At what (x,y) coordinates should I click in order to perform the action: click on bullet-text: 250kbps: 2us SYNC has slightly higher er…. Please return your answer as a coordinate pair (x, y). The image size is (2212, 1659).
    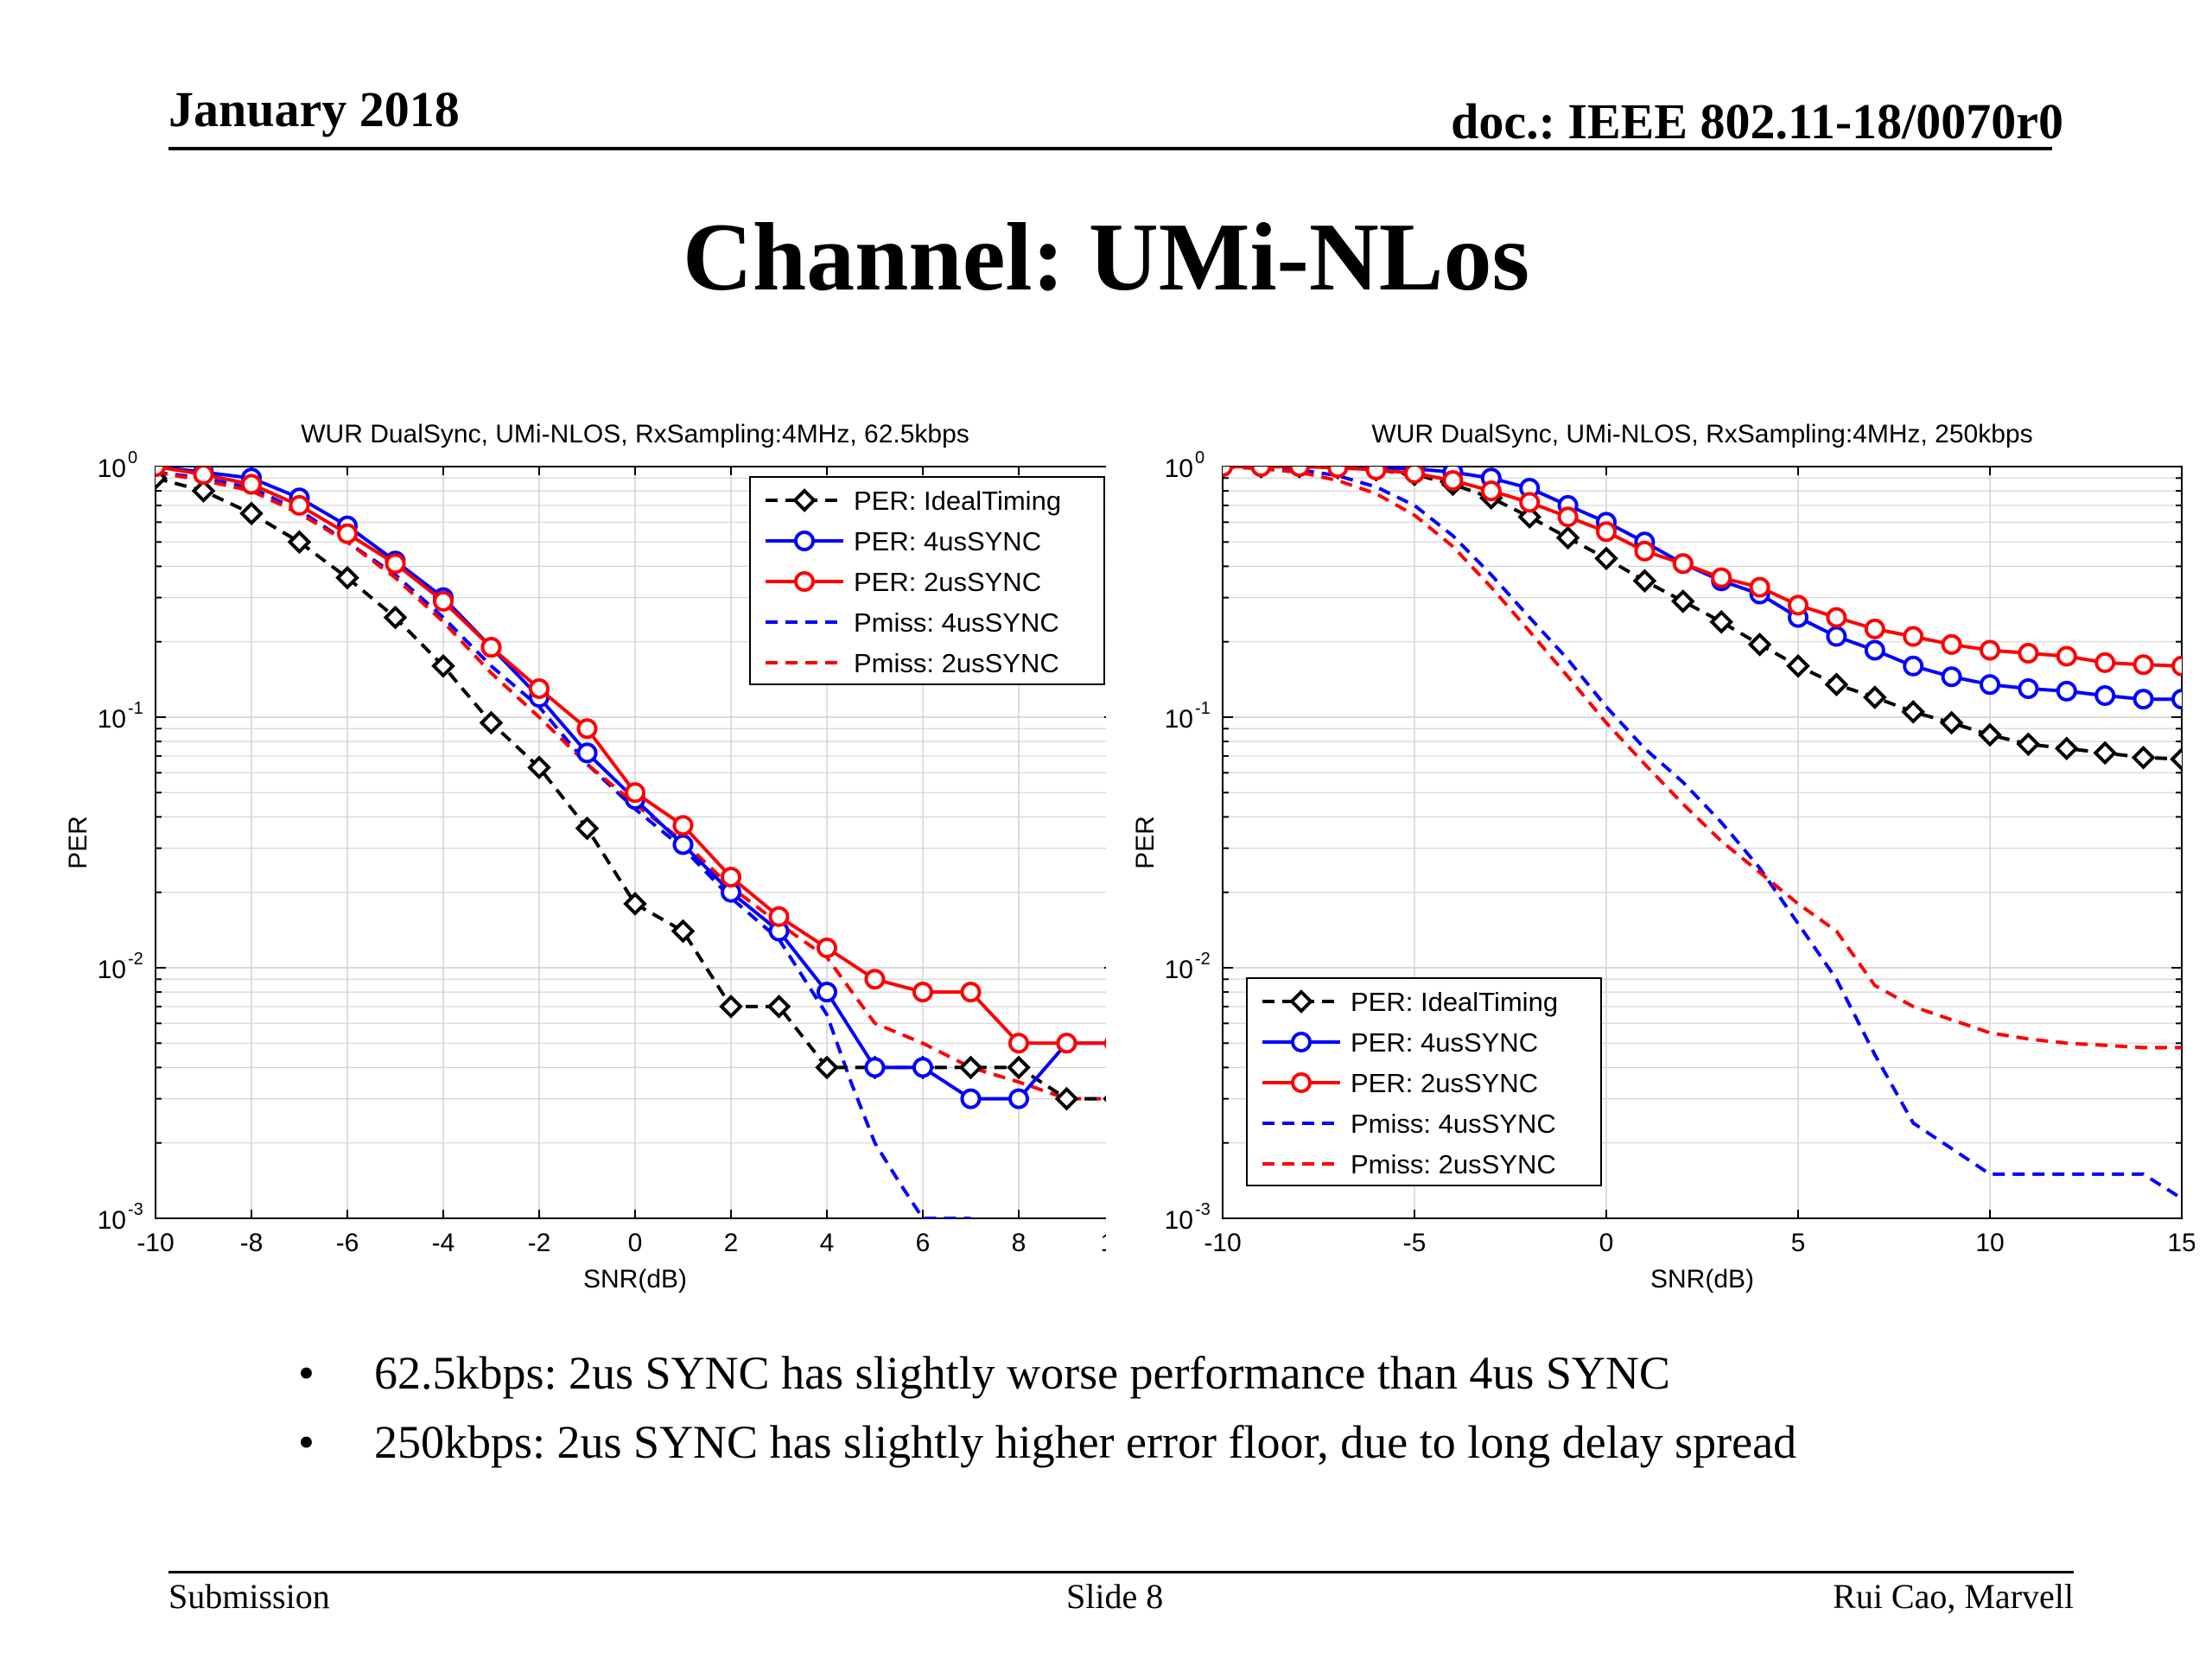
    Looking at the image, I should click on (1085, 1442).